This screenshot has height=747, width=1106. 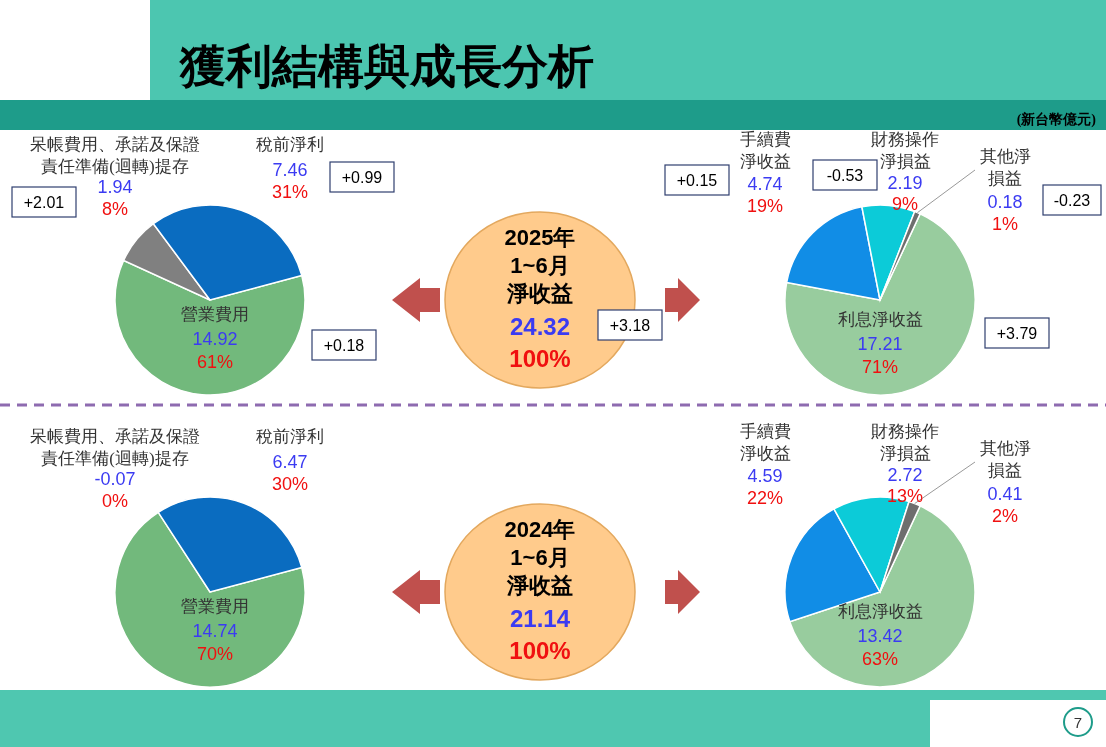 I want to click on data-label: 6.47 30%, so click(x=290, y=473).